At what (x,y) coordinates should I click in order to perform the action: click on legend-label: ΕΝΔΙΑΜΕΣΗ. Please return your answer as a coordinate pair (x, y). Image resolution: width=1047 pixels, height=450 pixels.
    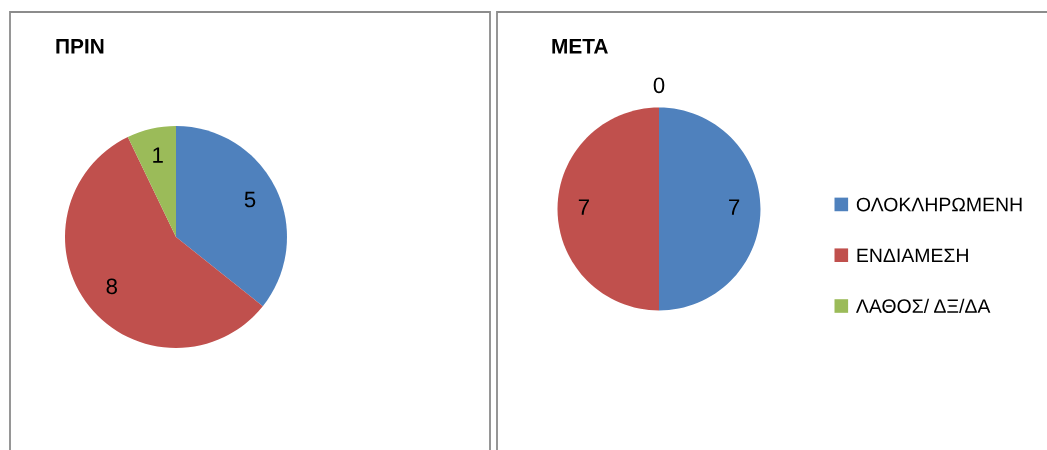
    Looking at the image, I should click on (912, 255).